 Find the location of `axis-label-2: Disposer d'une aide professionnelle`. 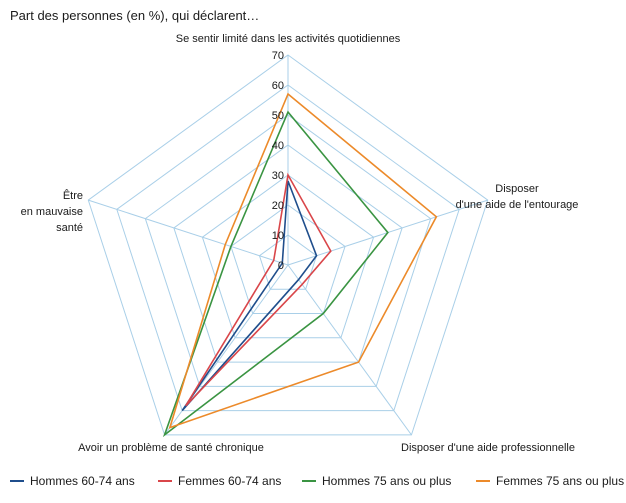

axis-label-2: Disposer d'une aide professionnelle is located at coordinates (488, 448).